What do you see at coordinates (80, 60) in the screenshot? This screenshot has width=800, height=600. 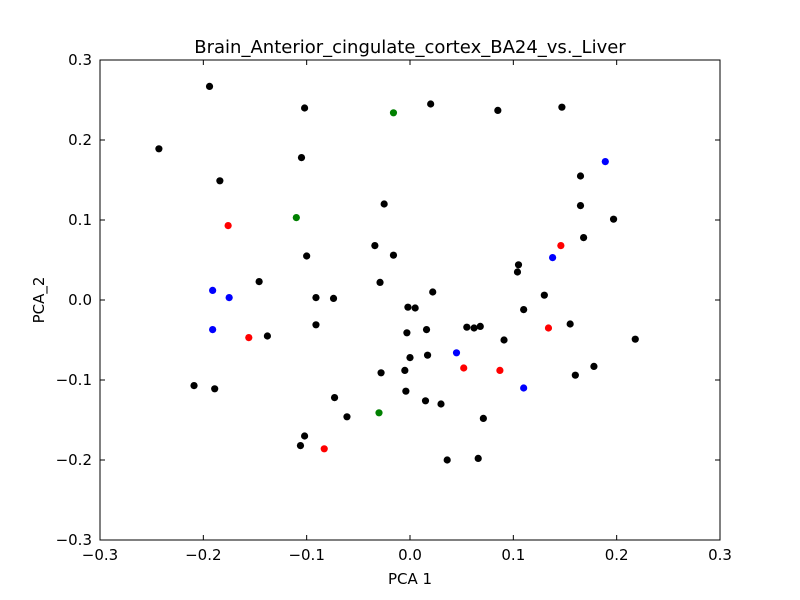 I see `y-tick-label: 0.3` at bounding box center [80, 60].